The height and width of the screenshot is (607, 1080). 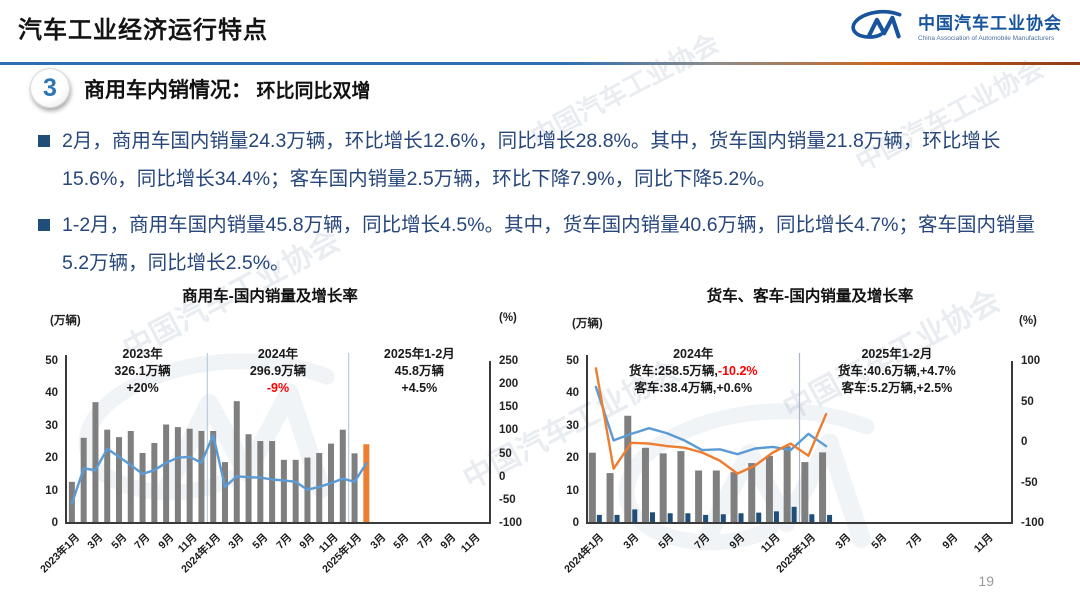 I want to click on chart-annotation: 2023年 326.1万辆 +20%, so click(x=142, y=371).